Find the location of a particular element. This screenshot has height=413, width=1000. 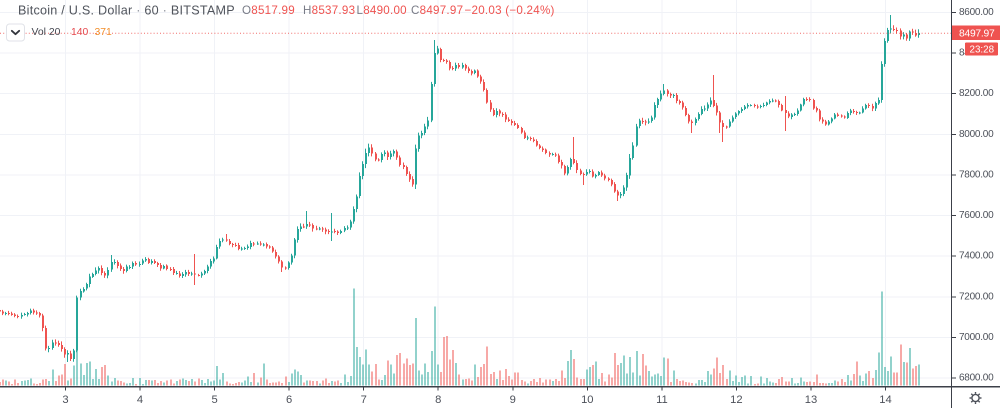

svg-text: O8517.99 is located at coordinates (268, 10).